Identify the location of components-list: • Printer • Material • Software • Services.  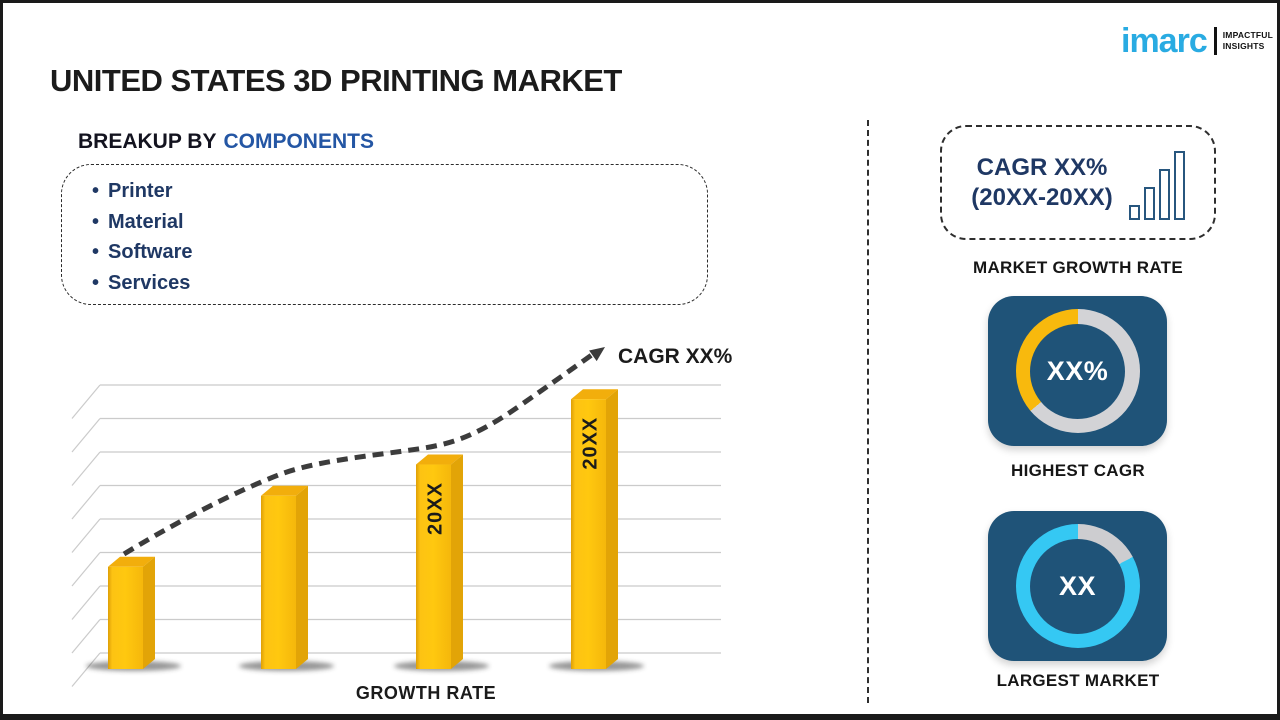
(389, 237).